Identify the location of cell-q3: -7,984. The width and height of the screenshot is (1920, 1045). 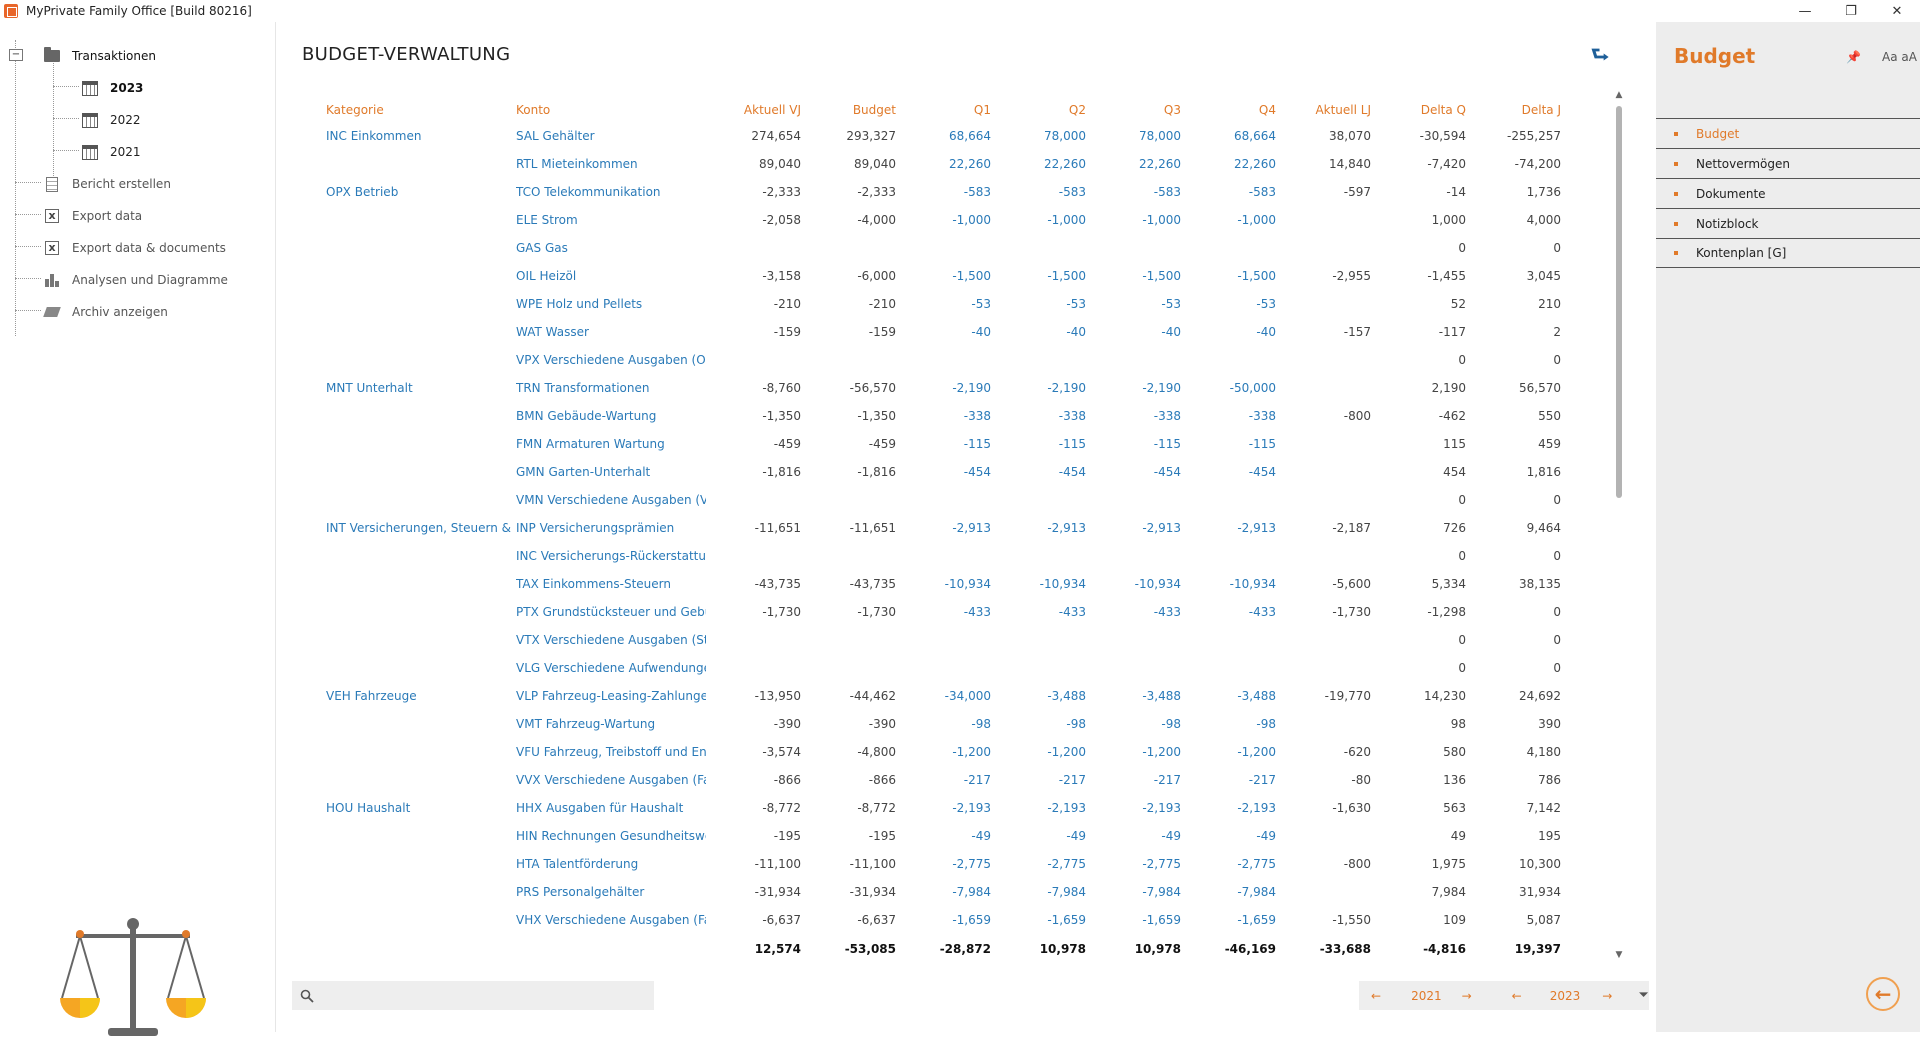
(1161, 892).